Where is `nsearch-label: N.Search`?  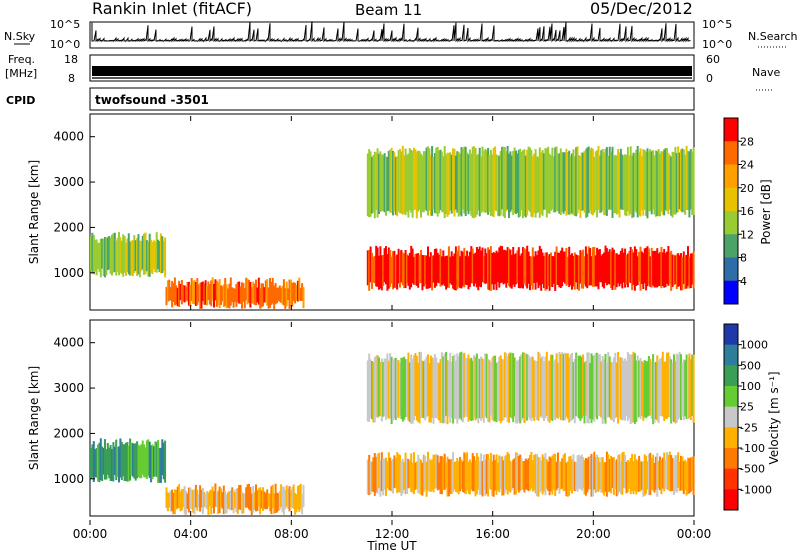
nsearch-label: N.Search is located at coordinates (773, 36).